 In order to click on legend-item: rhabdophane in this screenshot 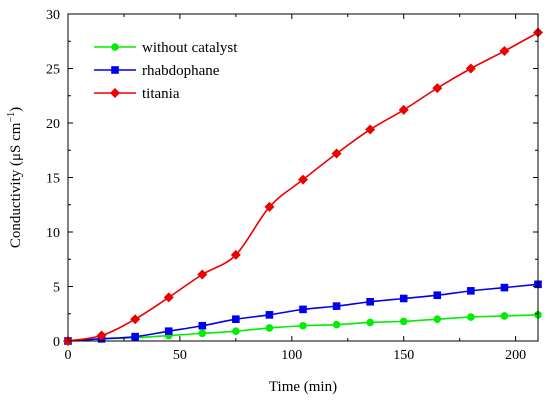, I will do `click(157, 71)`.